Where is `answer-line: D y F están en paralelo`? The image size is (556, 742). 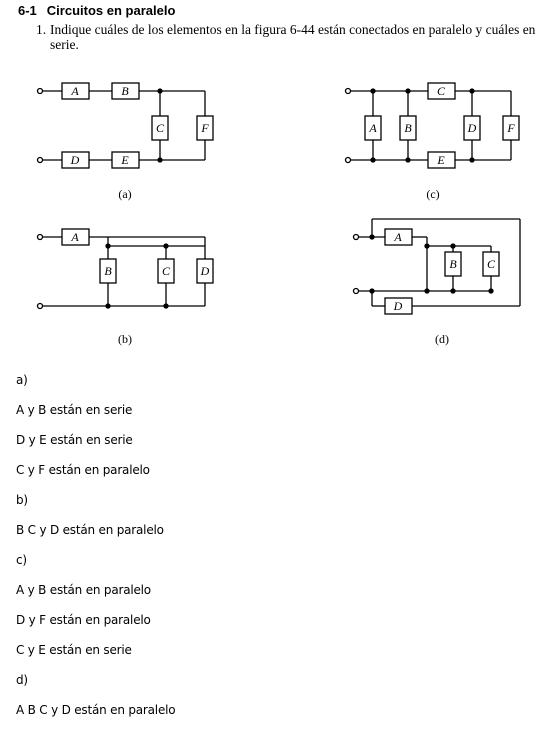 answer-line: D y F están en paralelo is located at coordinates (83, 620).